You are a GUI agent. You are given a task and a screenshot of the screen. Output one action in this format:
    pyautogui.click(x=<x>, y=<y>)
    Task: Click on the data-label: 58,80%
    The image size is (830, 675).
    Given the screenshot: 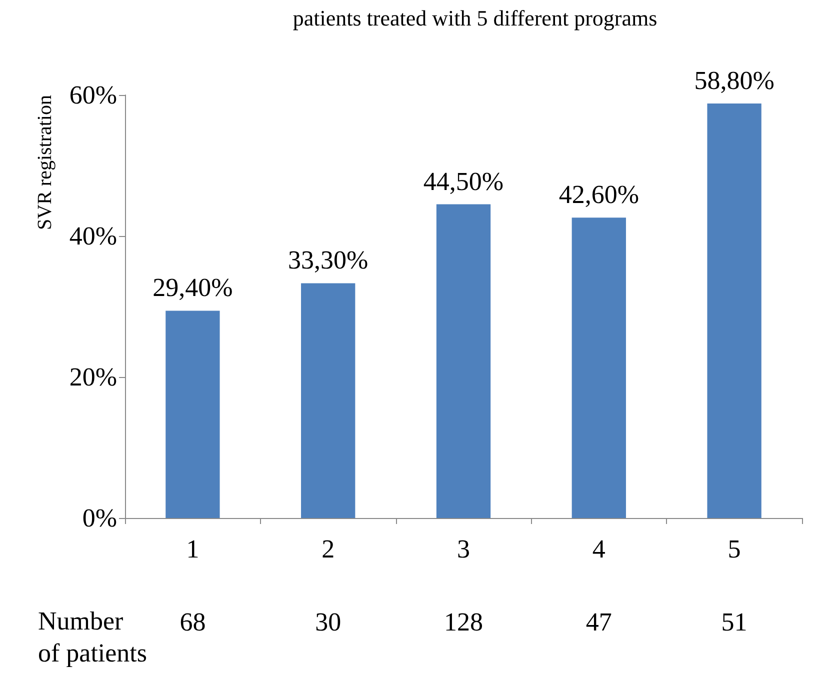 What is the action you would take?
    pyautogui.click(x=734, y=80)
    